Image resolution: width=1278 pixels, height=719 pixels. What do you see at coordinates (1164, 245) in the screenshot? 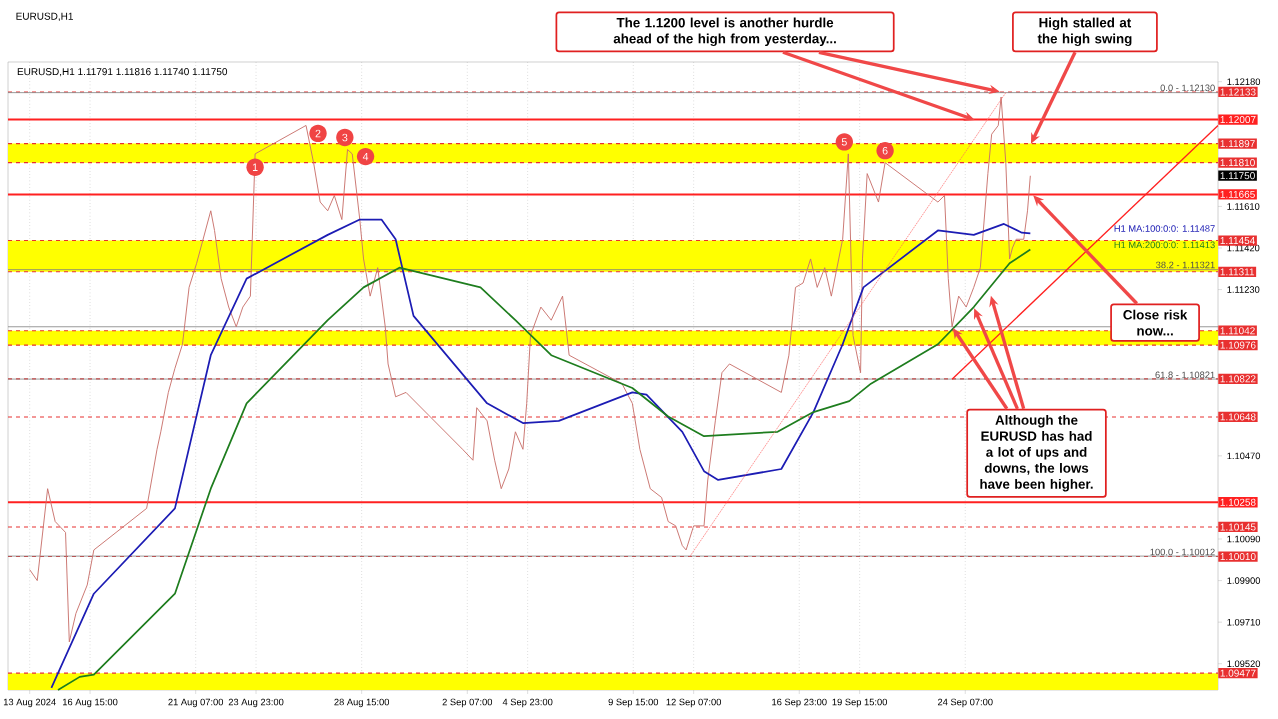
I see `annotation: H1 MA:200:0:0: 1.11413` at bounding box center [1164, 245].